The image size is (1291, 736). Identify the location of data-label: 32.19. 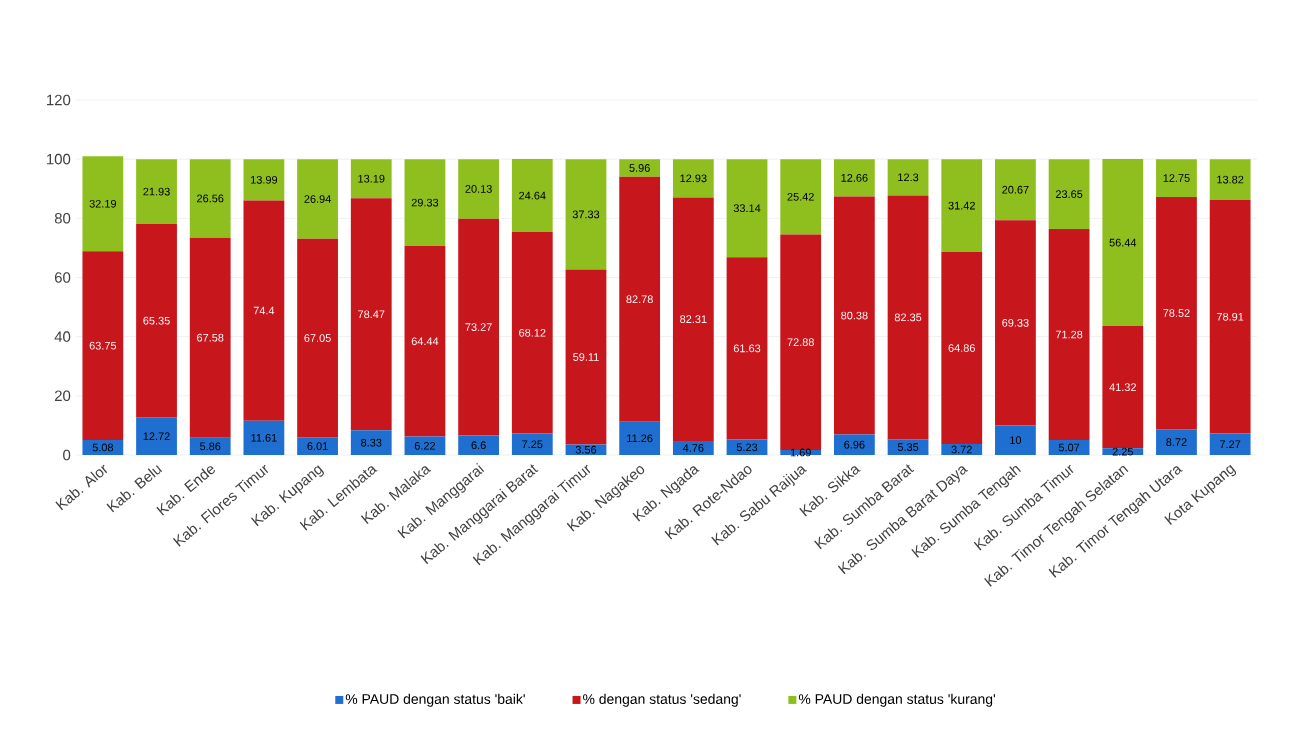
(103, 203).